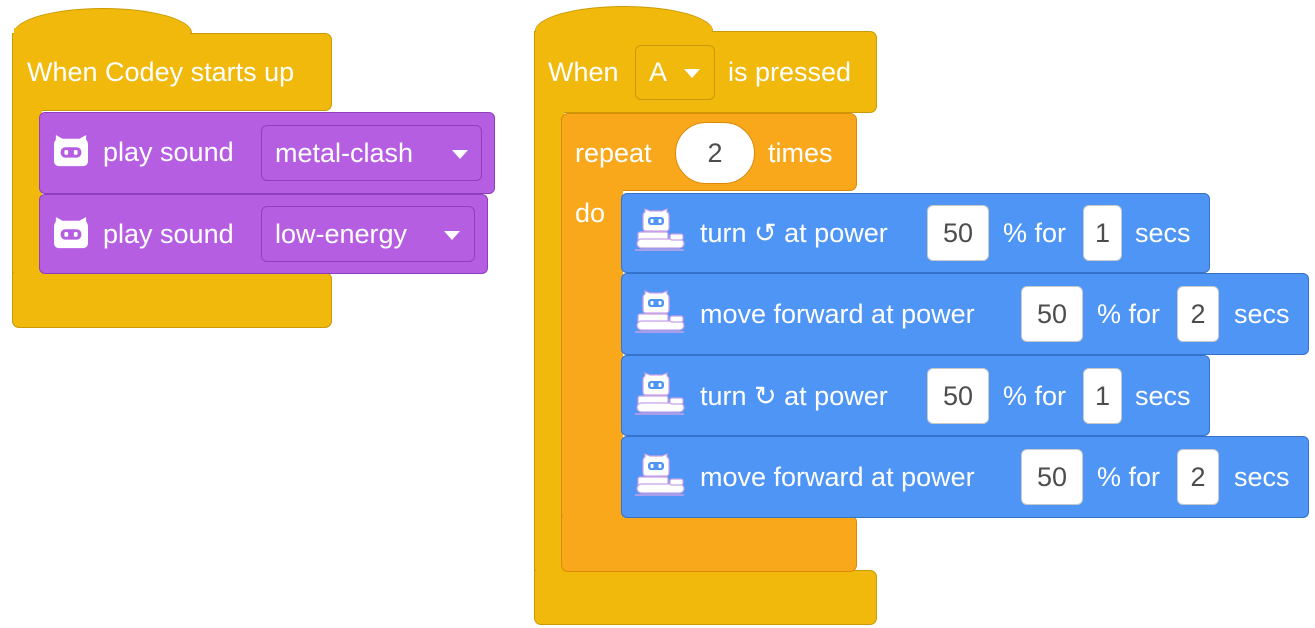 The height and width of the screenshot is (628, 1315). I want to click on repeat-wrap-fill, so click(592, 355).